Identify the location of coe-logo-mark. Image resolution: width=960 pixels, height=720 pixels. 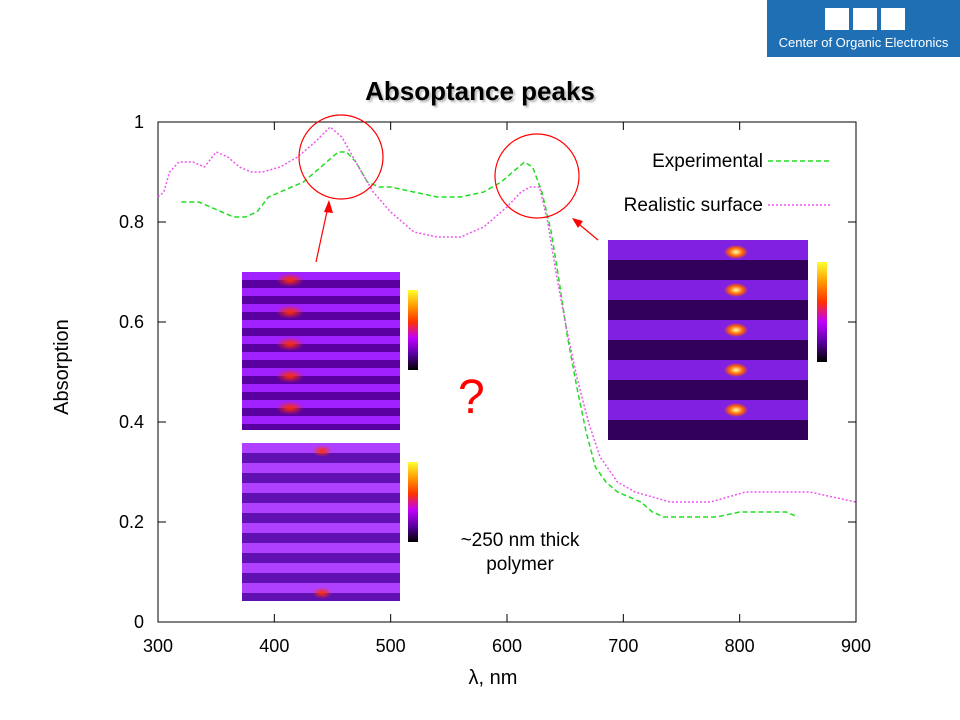
(865, 19).